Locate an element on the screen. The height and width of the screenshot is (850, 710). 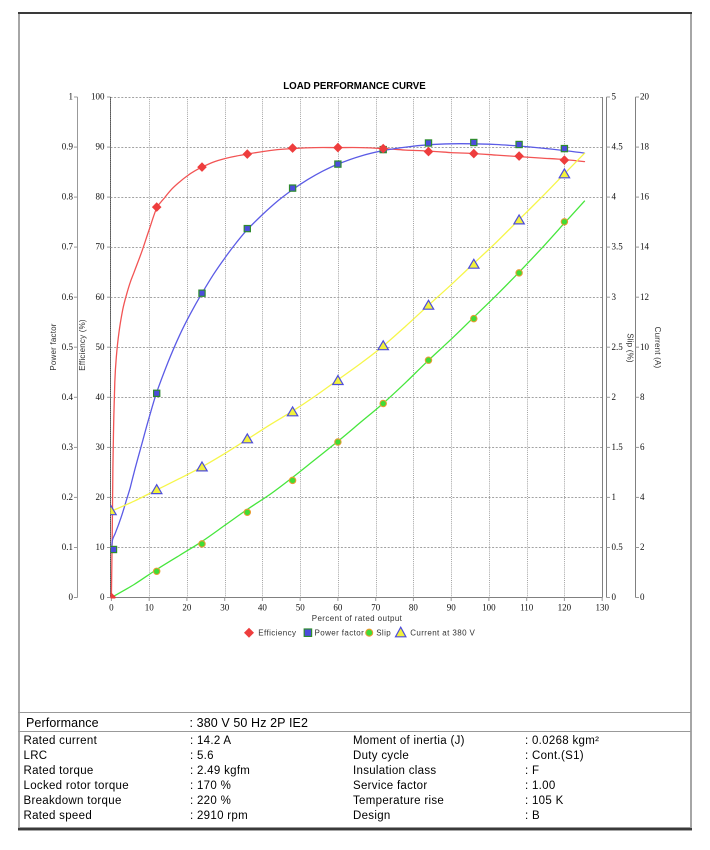
svg-text: 5 is located at coordinates (614, 97).